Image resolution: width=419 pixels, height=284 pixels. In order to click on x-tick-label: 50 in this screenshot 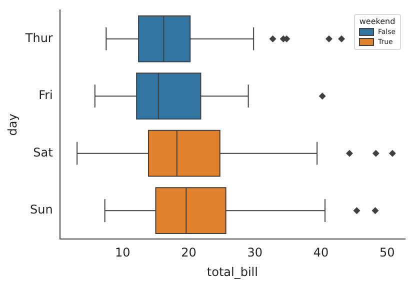, I will do `click(387, 253)`.